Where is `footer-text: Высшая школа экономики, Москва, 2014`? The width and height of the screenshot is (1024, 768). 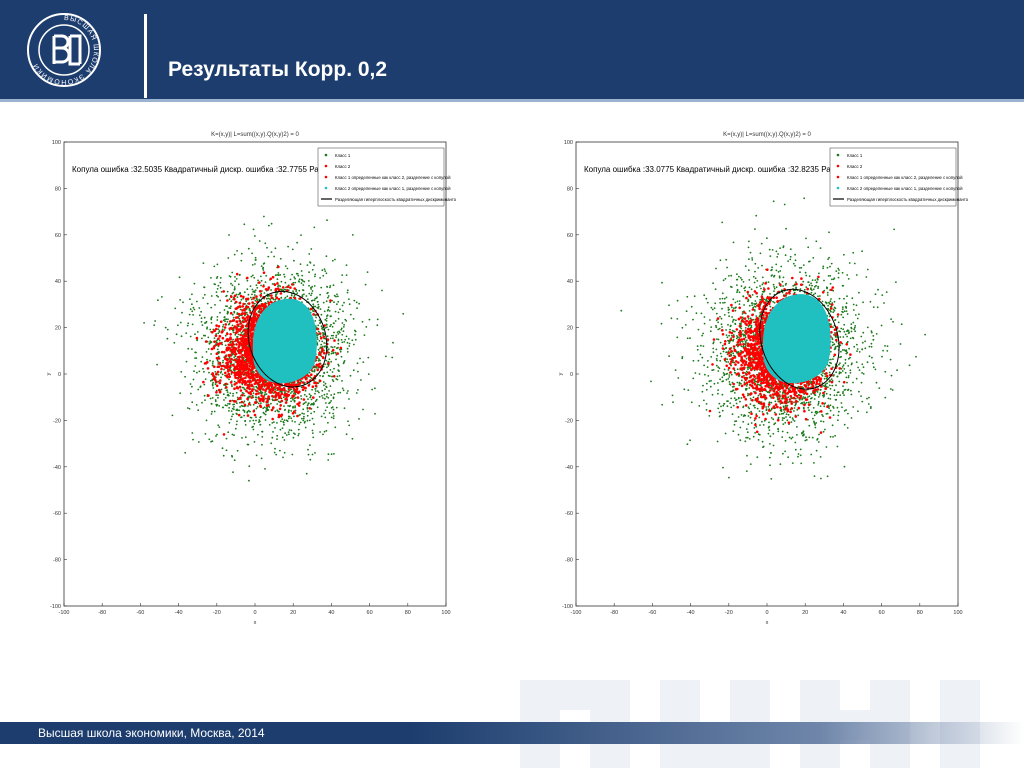 footer-text: Высшая школа экономики, Москва, 2014 is located at coordinates (151, 733).